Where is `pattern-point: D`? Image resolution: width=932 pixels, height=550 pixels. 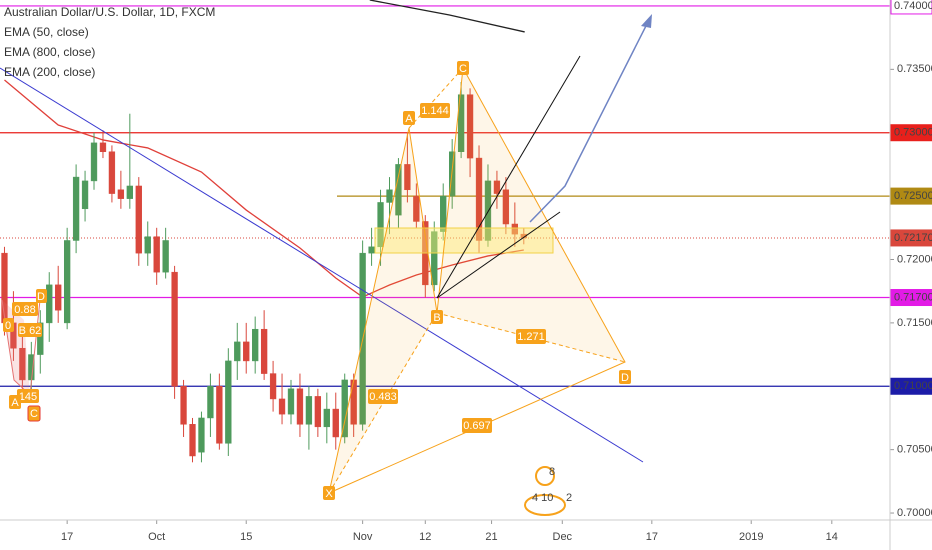 pattern-point: D is located at coordinates (625, 378).